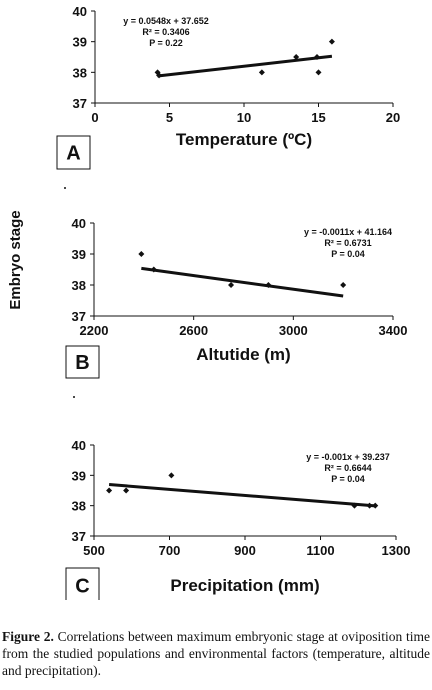  I want to click on x-tick-label: 900, so click(245, 550).